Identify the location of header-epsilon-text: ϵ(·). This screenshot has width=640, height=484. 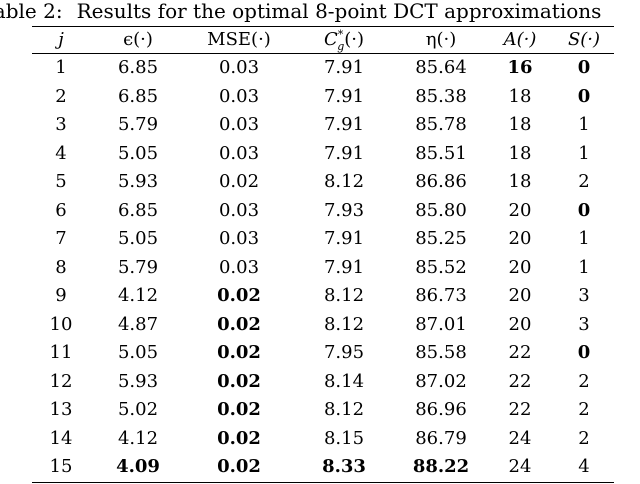
(138, 39).